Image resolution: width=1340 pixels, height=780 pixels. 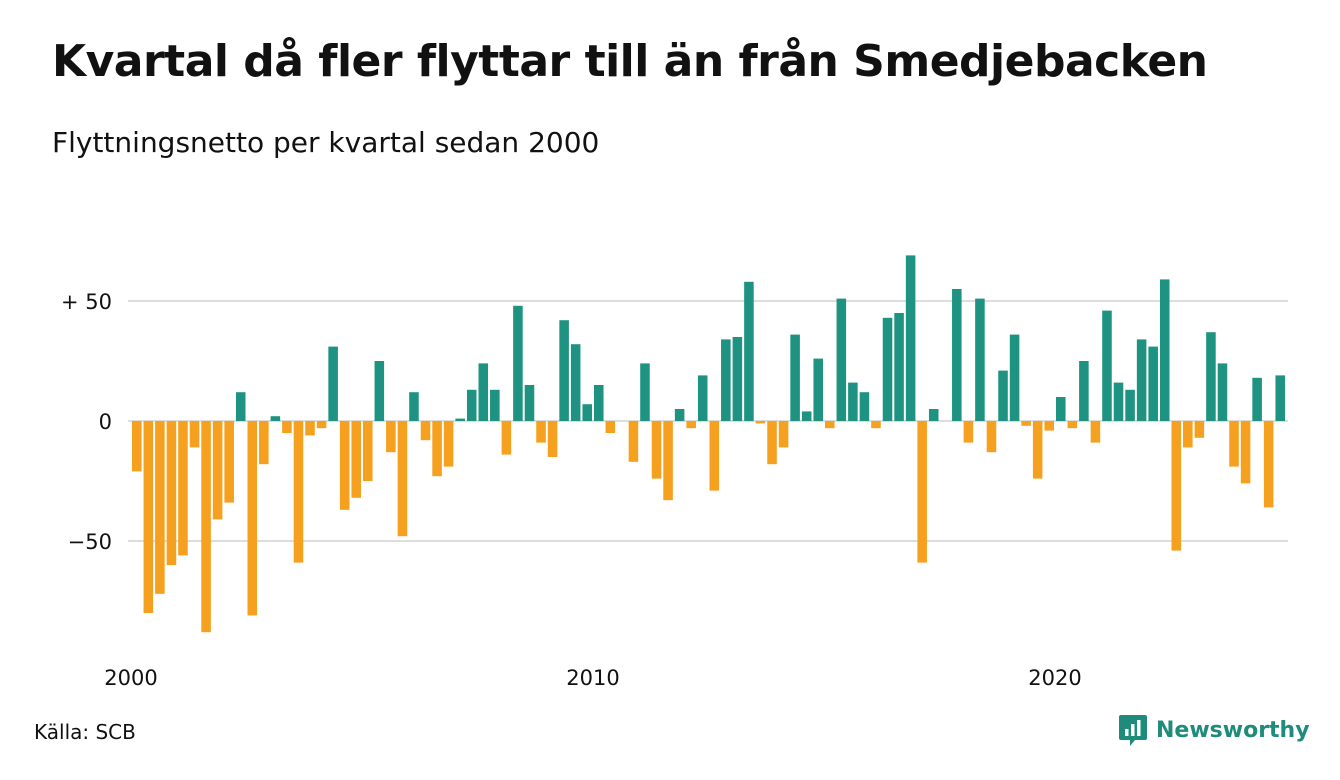 I want to click on brand-logo: Newsworthy, so click(x=1214, y=730).